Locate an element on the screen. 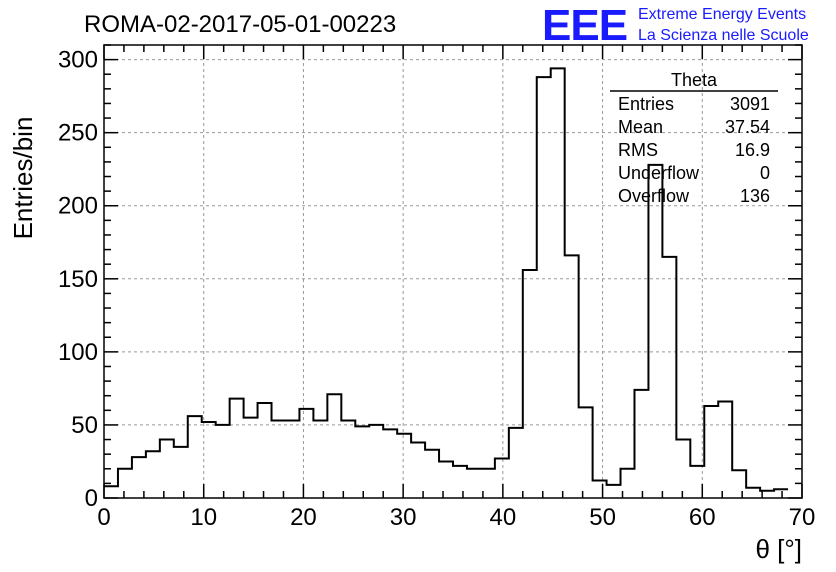 The height and width of the screenshot is (572, 836). y-tick-label: 300 is located at coordinates (78, 60).